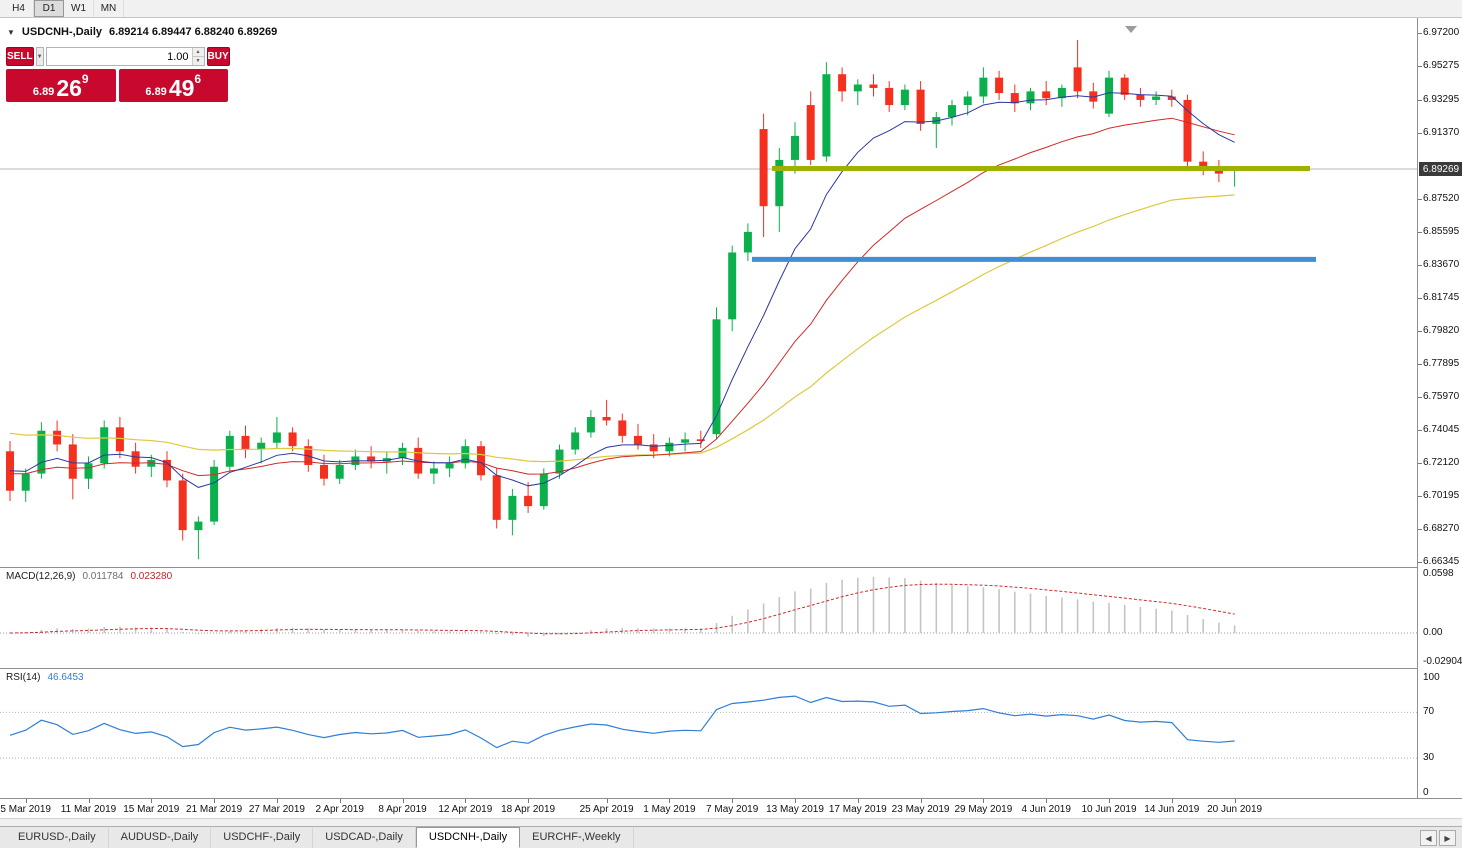 This screenshot has width=1462, height=848. What do you see at coordinates (109, 8) in the screenshot?
I see `timeframe-mn-button: MN` at bounding box center [109, 8].